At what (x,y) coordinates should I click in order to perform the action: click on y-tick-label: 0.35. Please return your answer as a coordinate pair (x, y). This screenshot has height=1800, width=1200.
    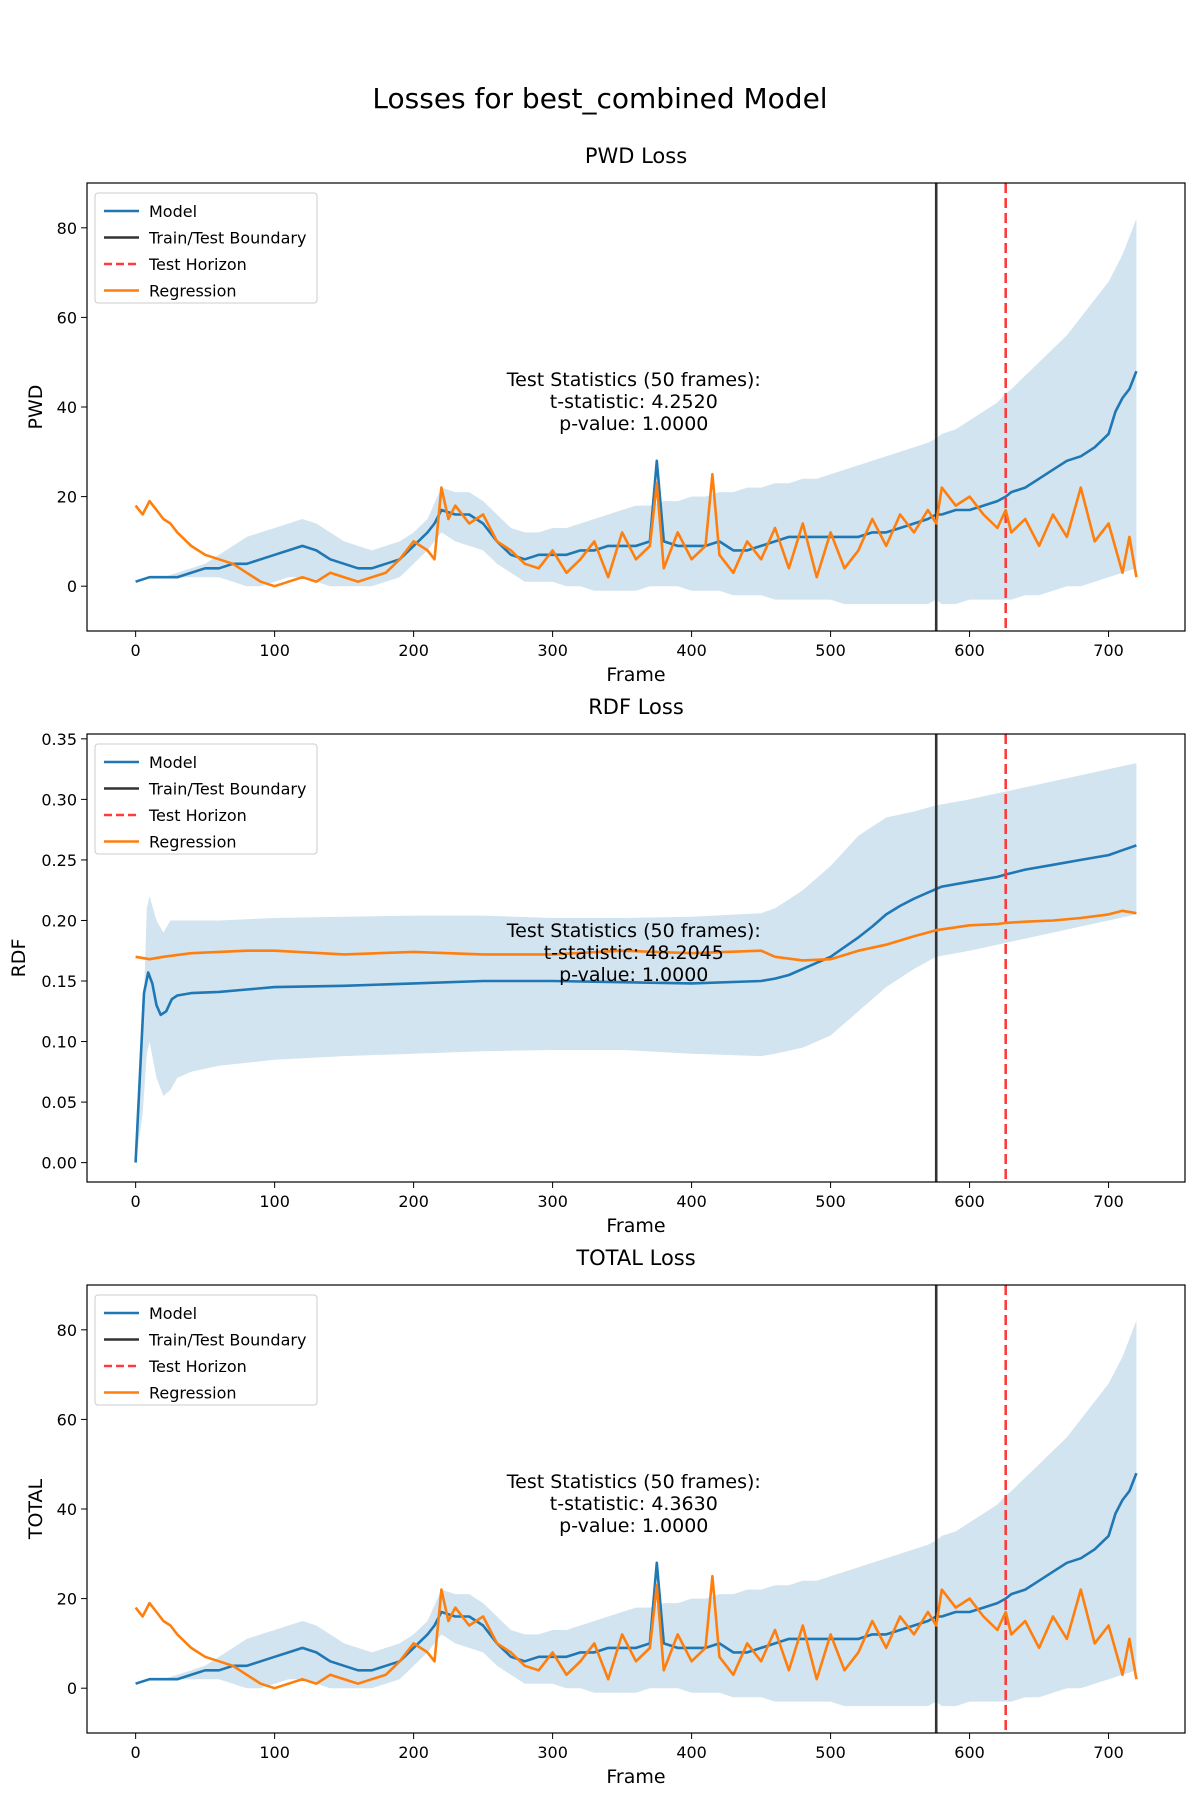
    Looking at the image, I should click on (59, 739).